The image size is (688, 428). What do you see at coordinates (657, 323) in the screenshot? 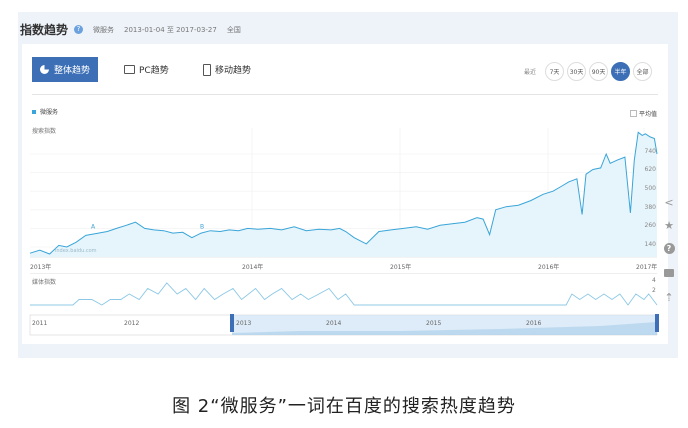
I see `navigator-right-handle` at bounding box center [657, 323].